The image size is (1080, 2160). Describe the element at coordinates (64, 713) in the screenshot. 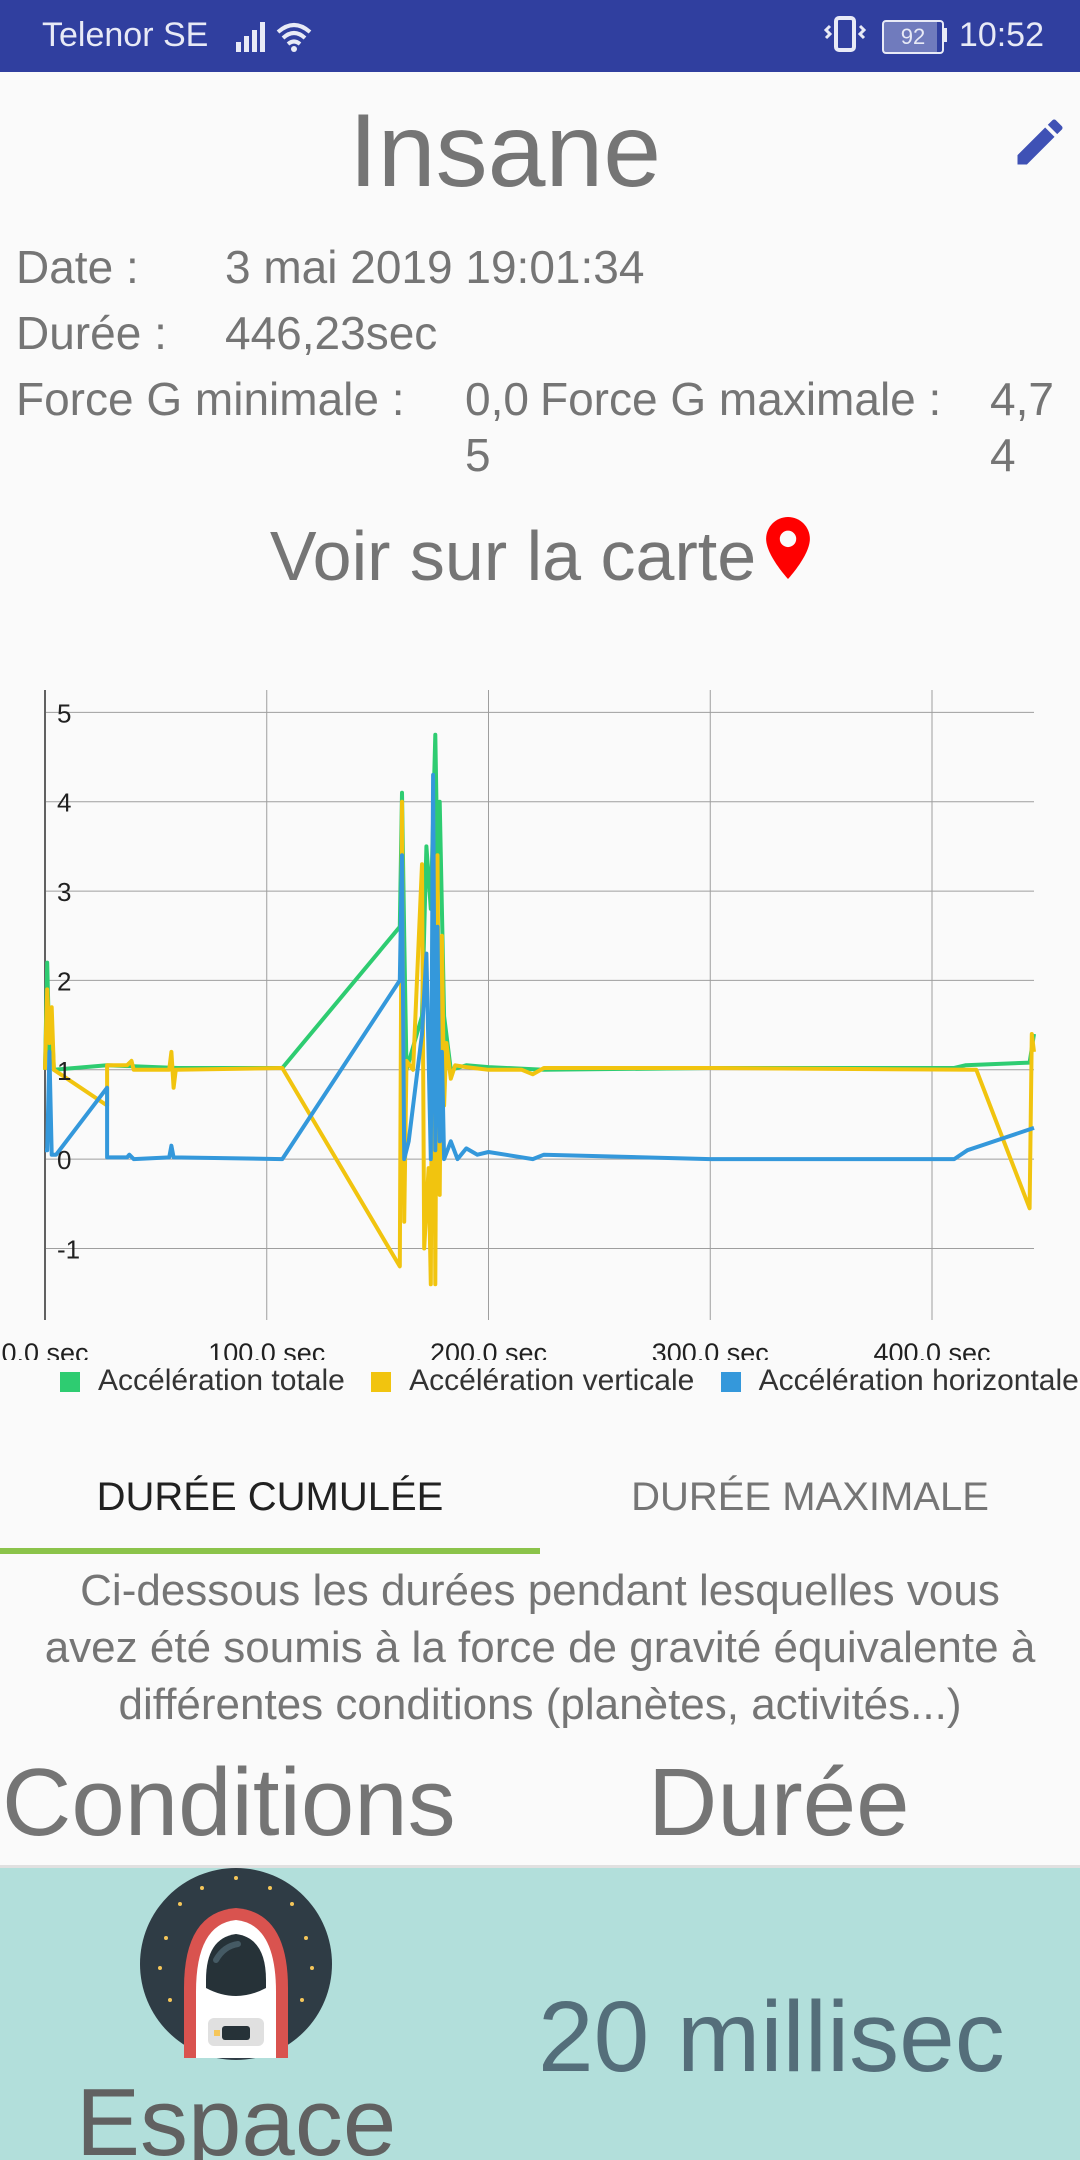

I see `y-tick-label: 5` at that location.